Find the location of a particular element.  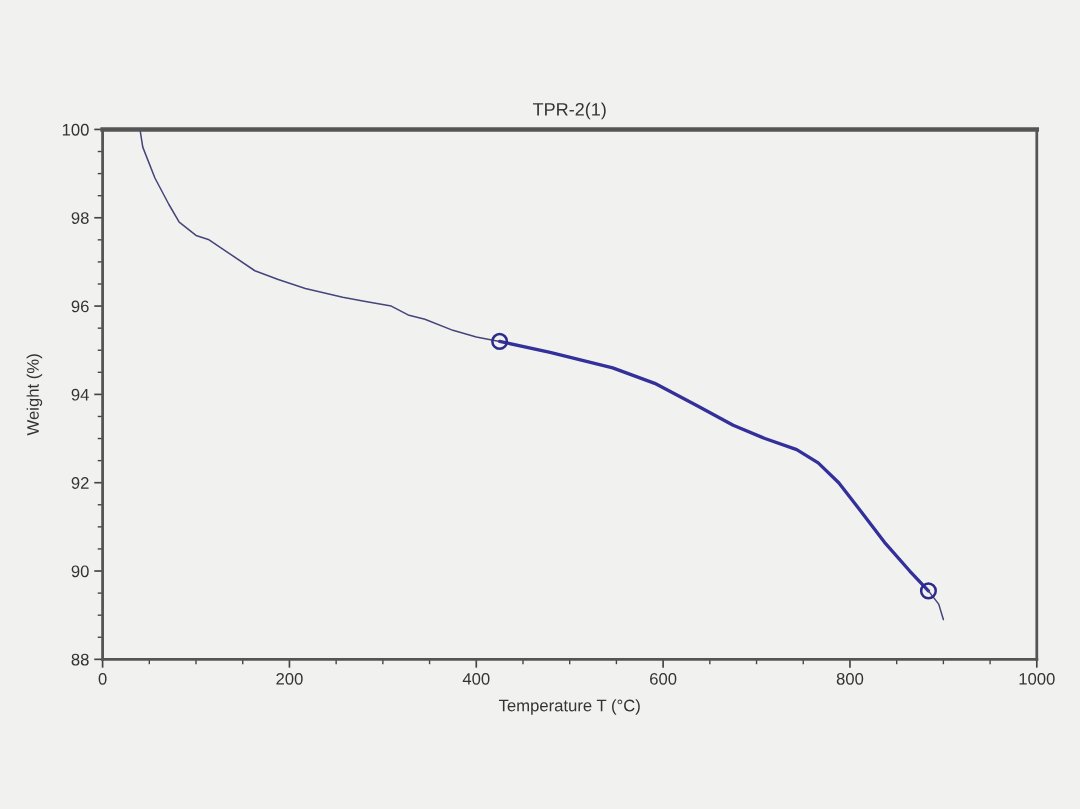

y-tick-label: 92 is located at coordinates (80, 483).